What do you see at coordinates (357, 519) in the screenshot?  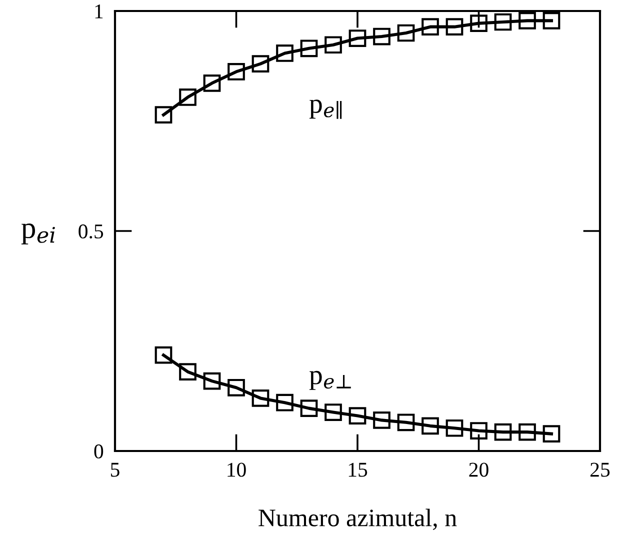 I see `x-axis-title: Numero azimutal, n` at bounding box center [357, 519].